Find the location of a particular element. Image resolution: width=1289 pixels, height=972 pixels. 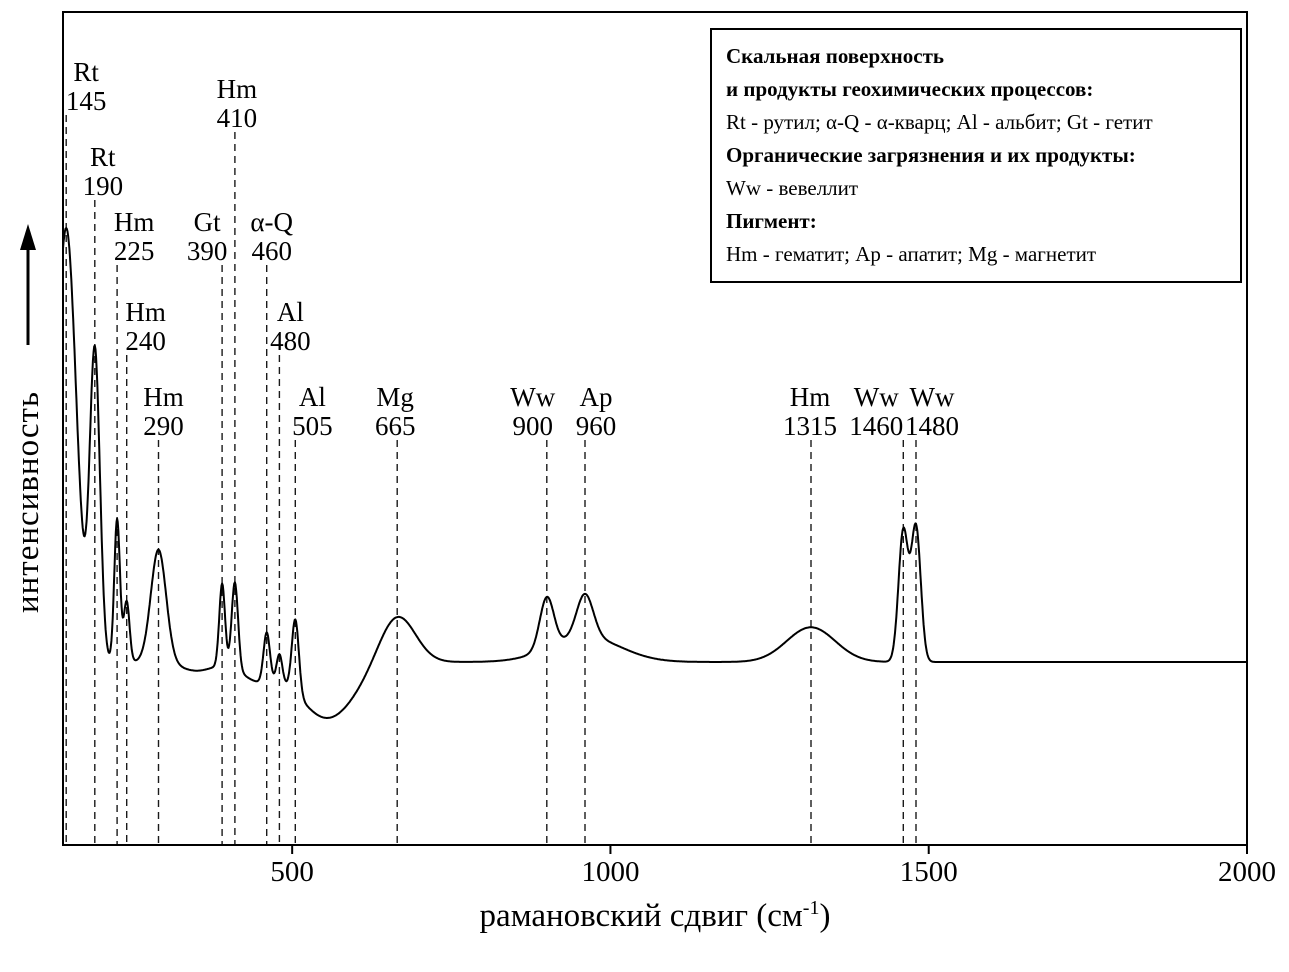

x-tick-label: 1000 is located at coordinates (610, 872).